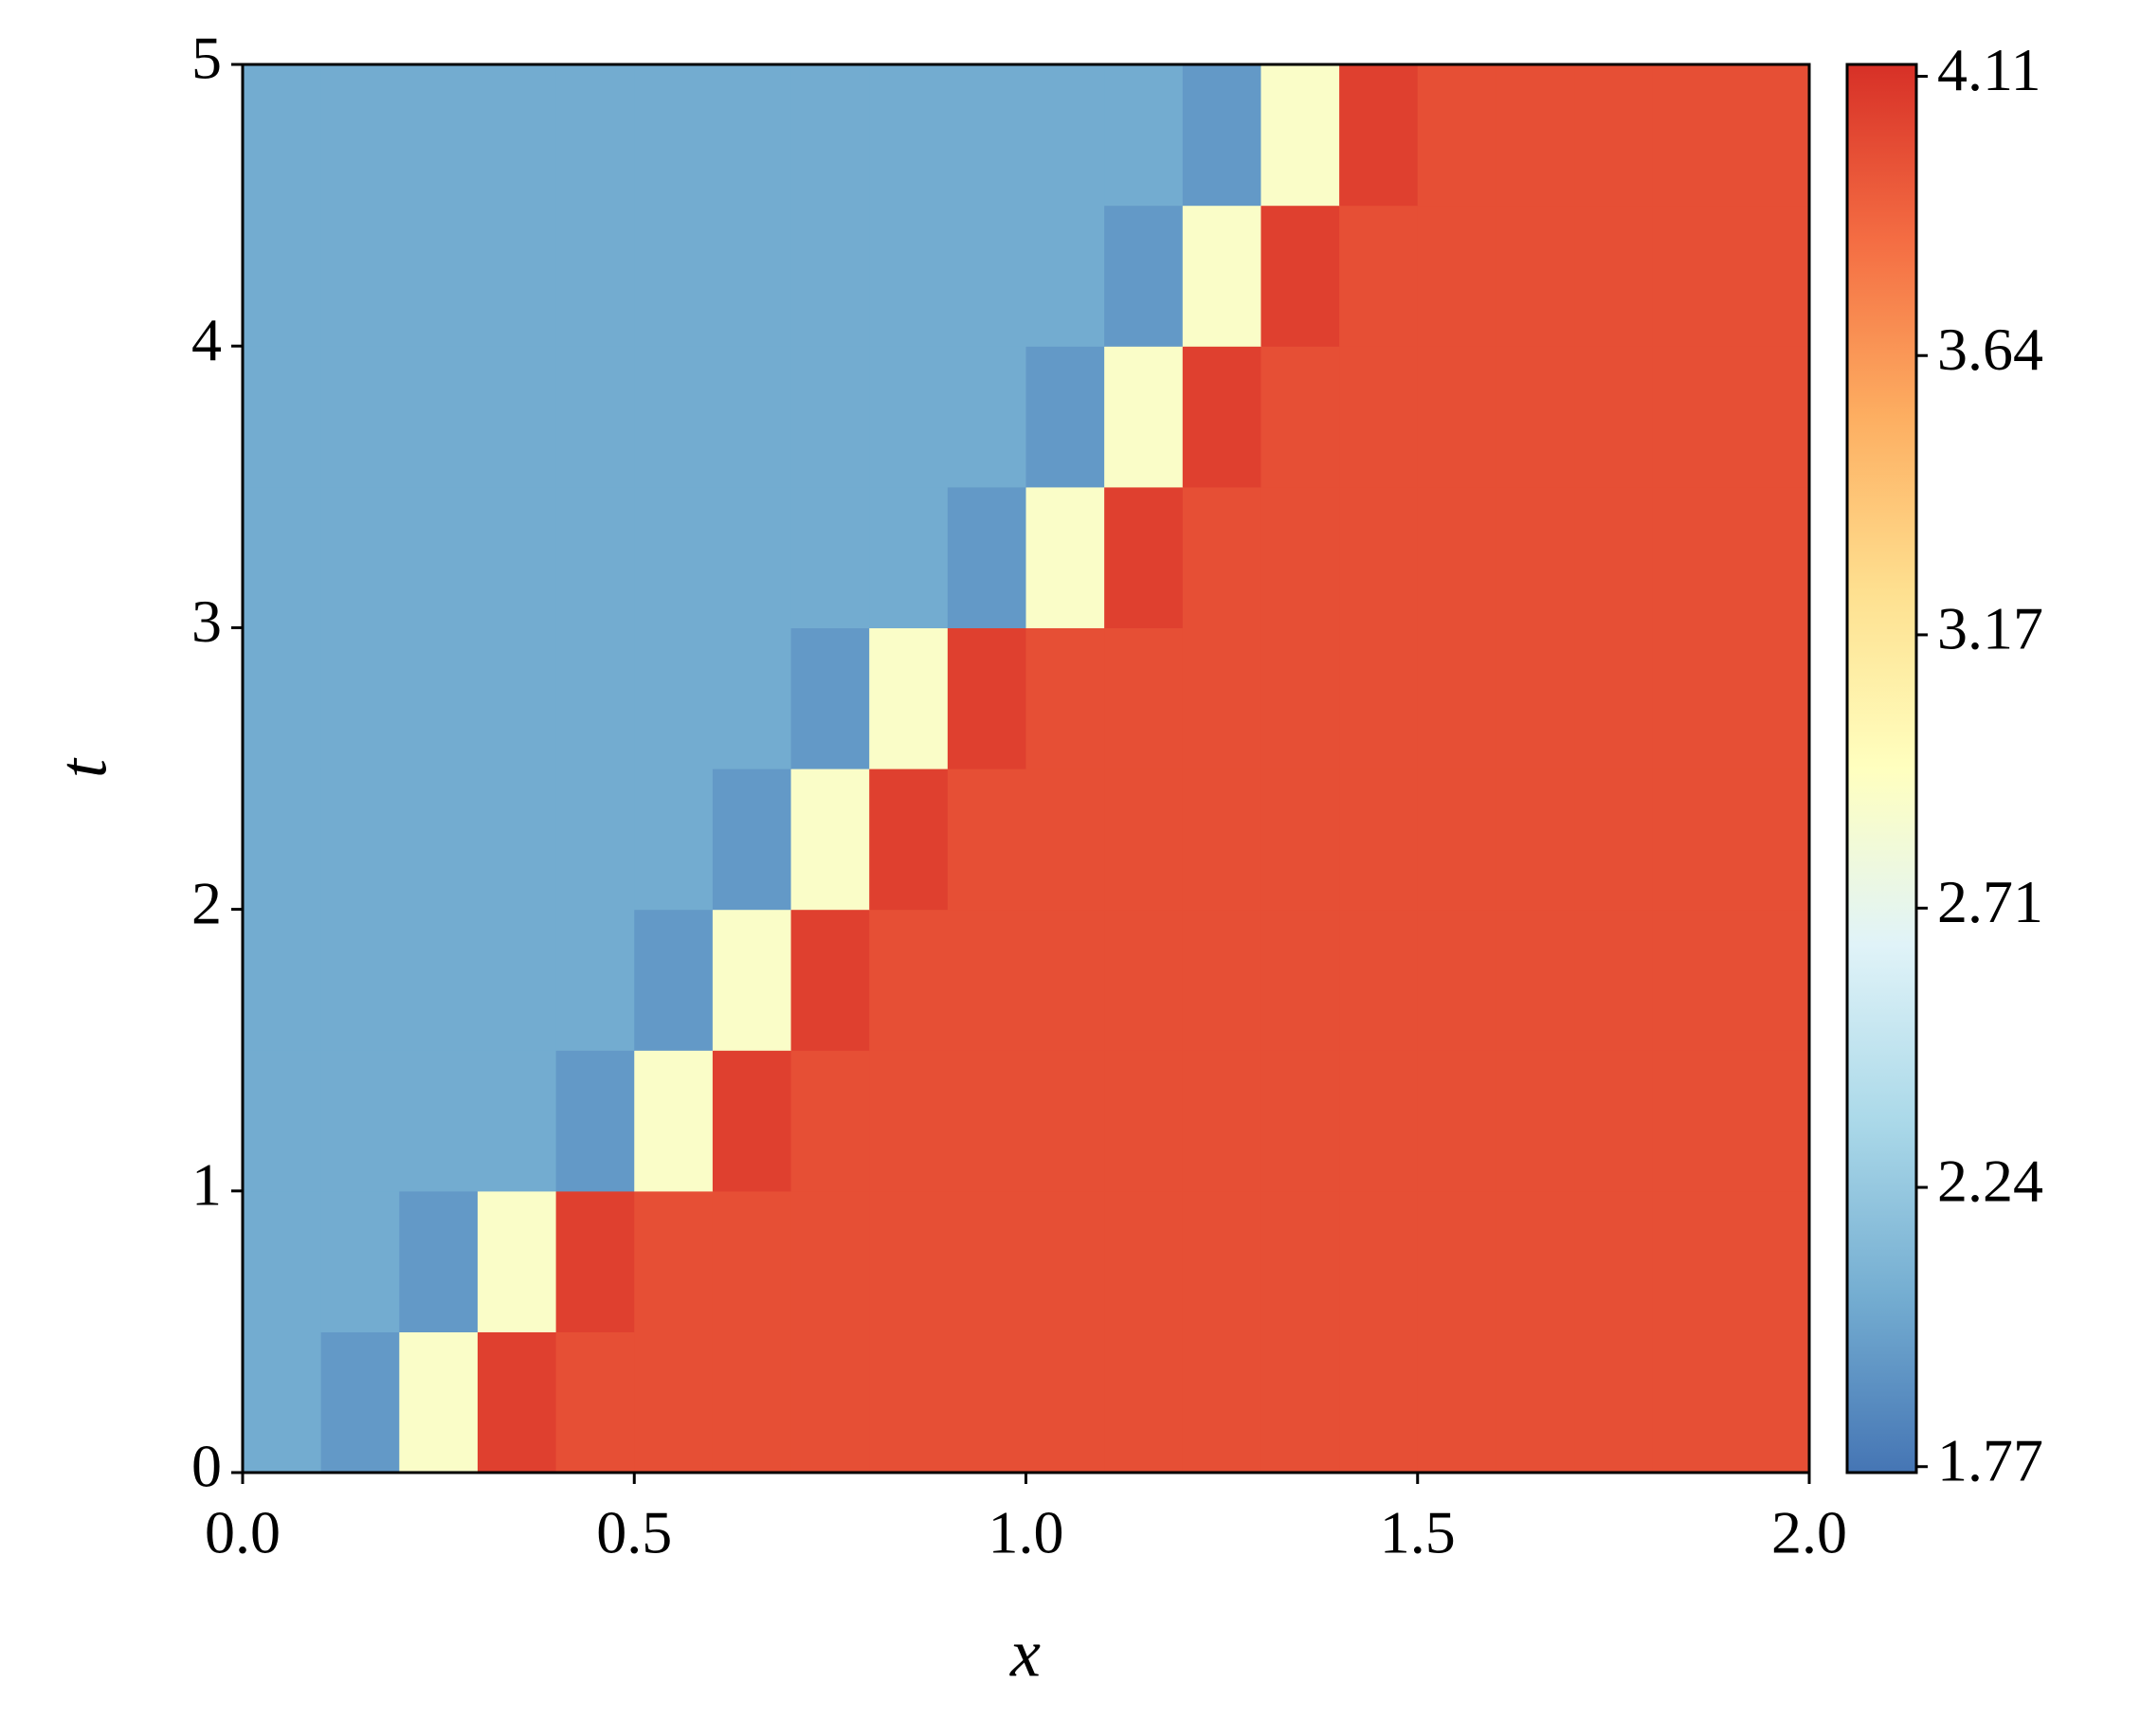 This screenshot has width=2140, height=1736. What do you see at coordinates (206, 1184) in the screenshot?
I see `y-tick-label: 1` at bounding box center [206, 1184].